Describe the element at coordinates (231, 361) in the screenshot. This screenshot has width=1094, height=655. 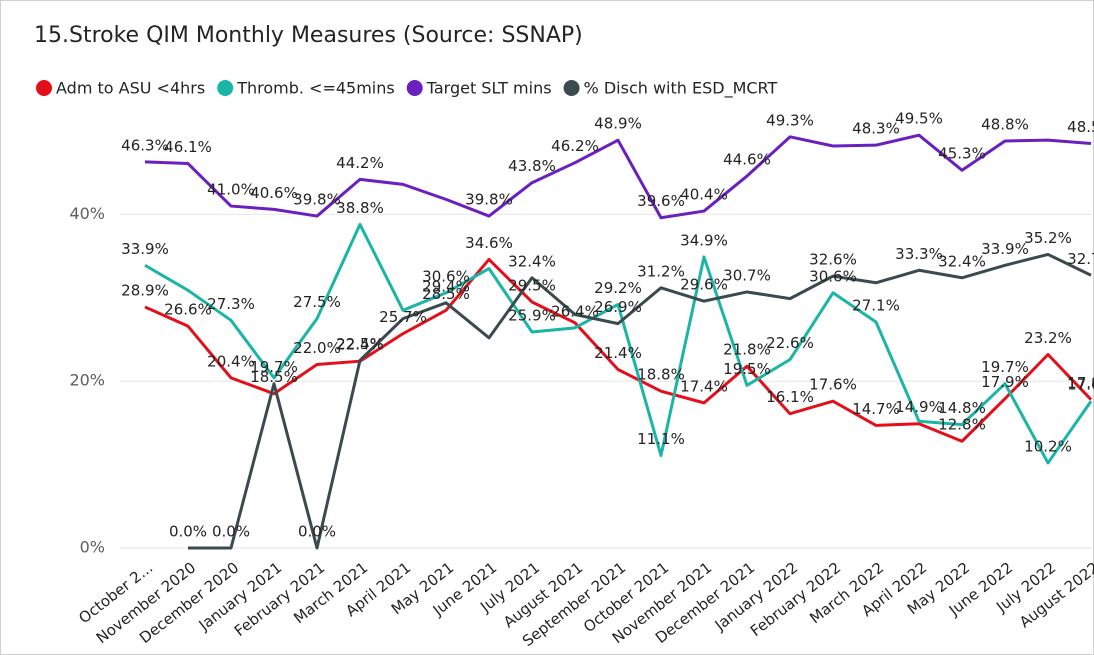
I see `data-label: 20.4%` at that location.